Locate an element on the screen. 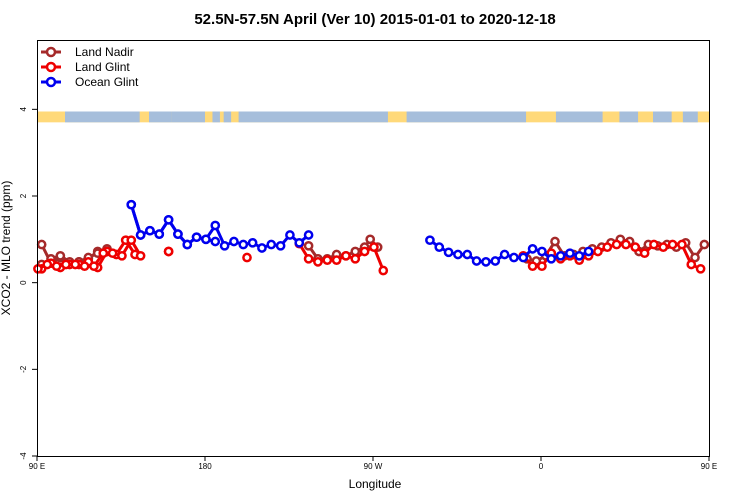 The width and height of the screenshot is (750, 500). x-axis: 90 E 180 90 W 0 90 E is located at coordinates (373, 463).